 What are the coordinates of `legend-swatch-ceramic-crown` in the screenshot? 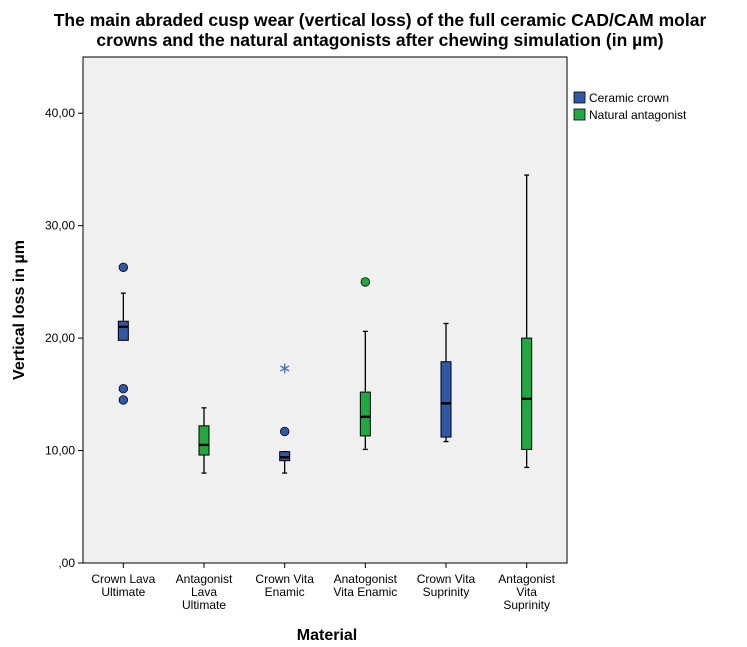 It's located at (579, 97).